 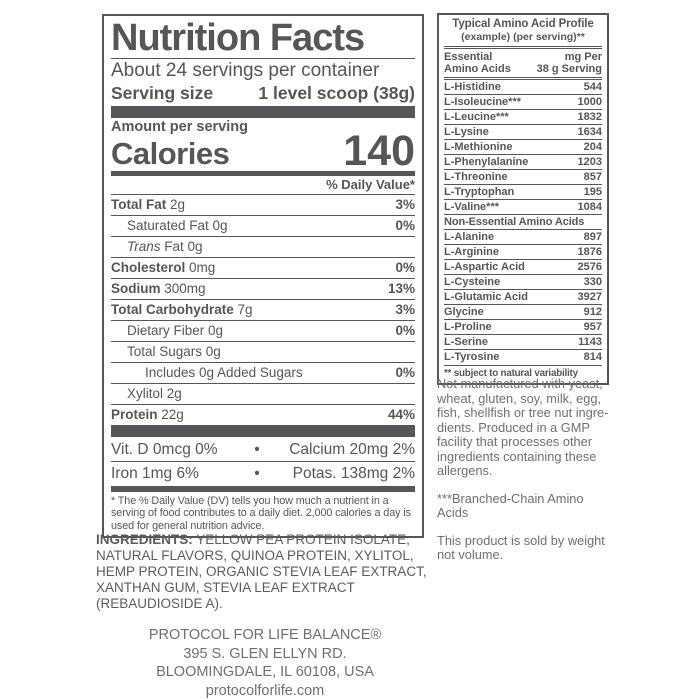 What do you see at coordinates (523, 206) in the screenshot?
I see `amino-row: L-Valine*** 1084` at bounding box center [523, 206].